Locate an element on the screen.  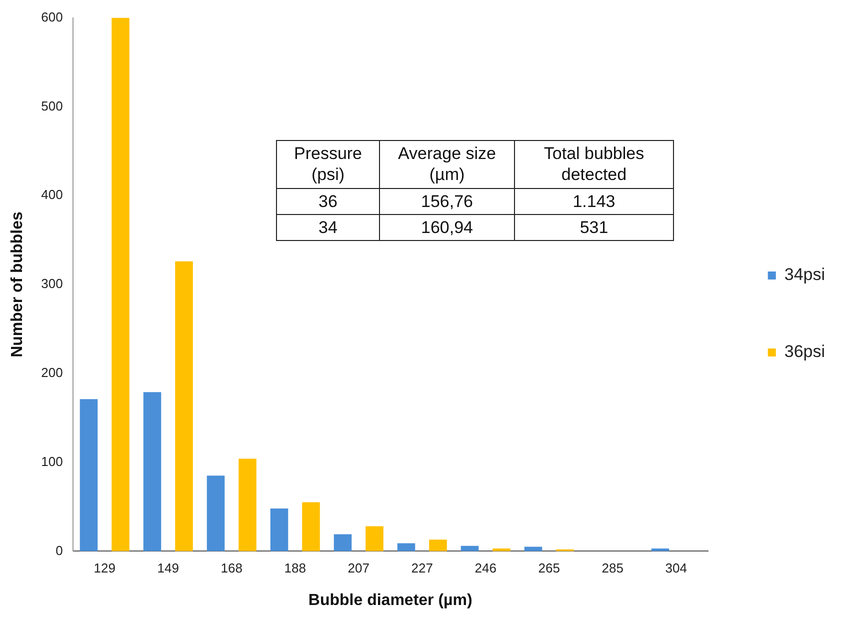
annotation: 34 is located at coordinates (328, 227).